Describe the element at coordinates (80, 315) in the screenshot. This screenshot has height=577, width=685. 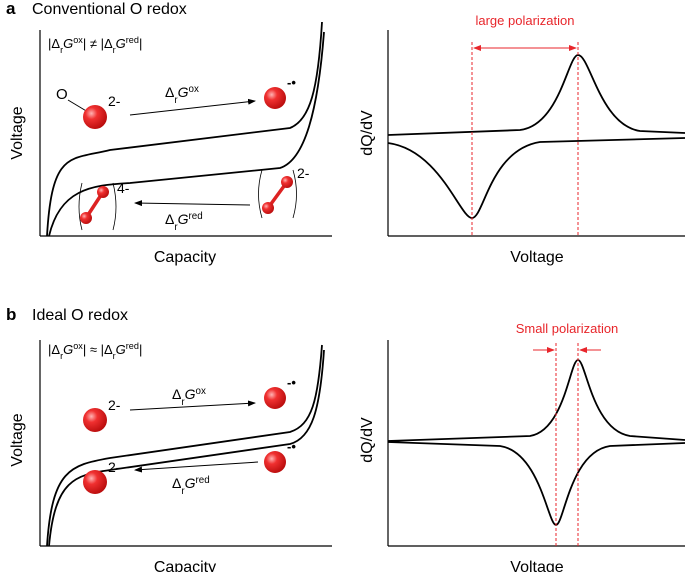
I see `panel-title: Ideal O redox` at that location.